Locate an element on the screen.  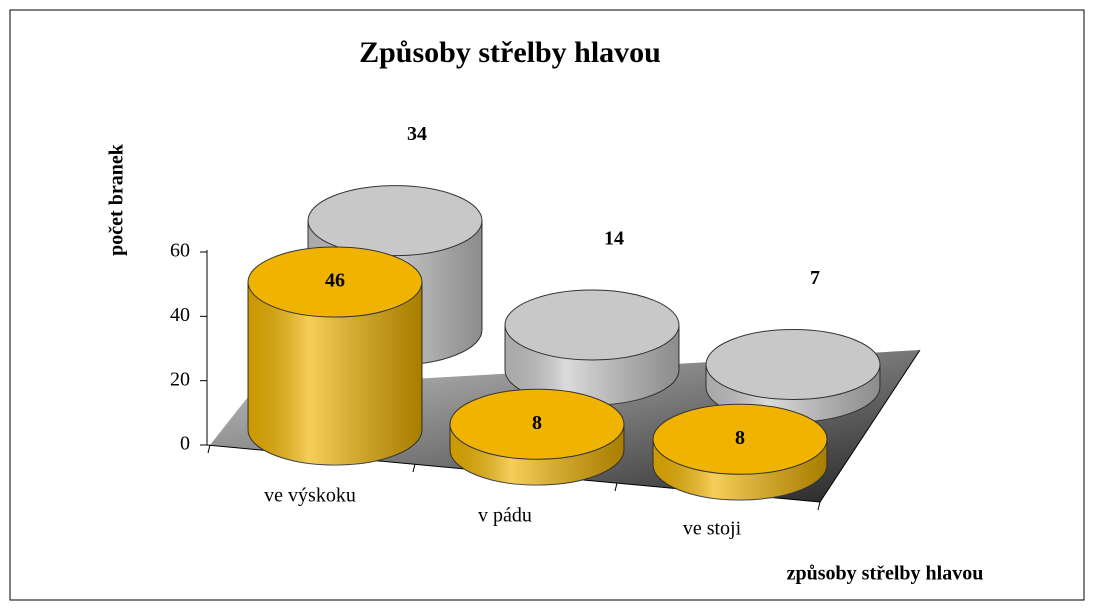
data-label: 34 is located at coordinates (417, 134).